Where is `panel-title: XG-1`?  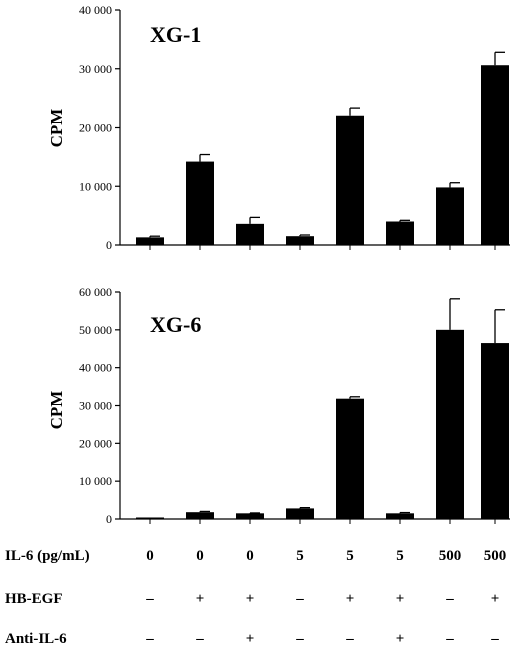
panel-title: XG-1 is located at coordinates (175, 34).